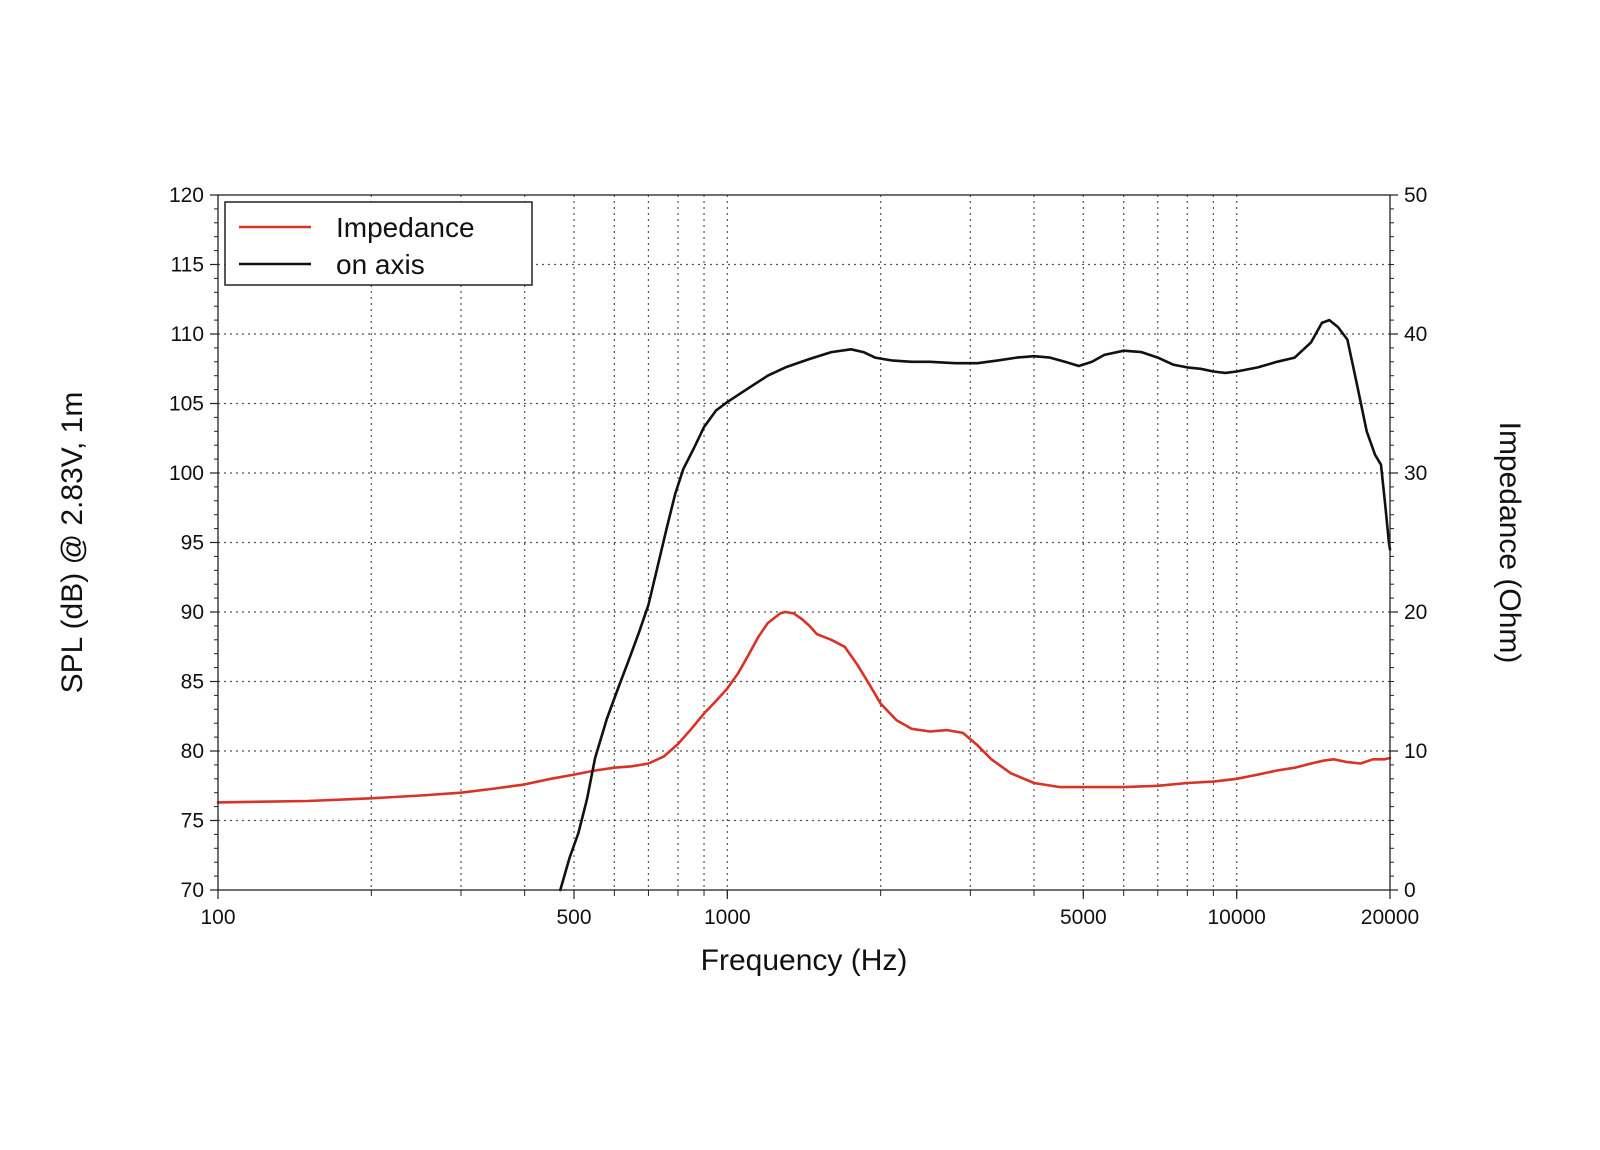  I want to click on y-tick-label: 75, so click(192, 821).